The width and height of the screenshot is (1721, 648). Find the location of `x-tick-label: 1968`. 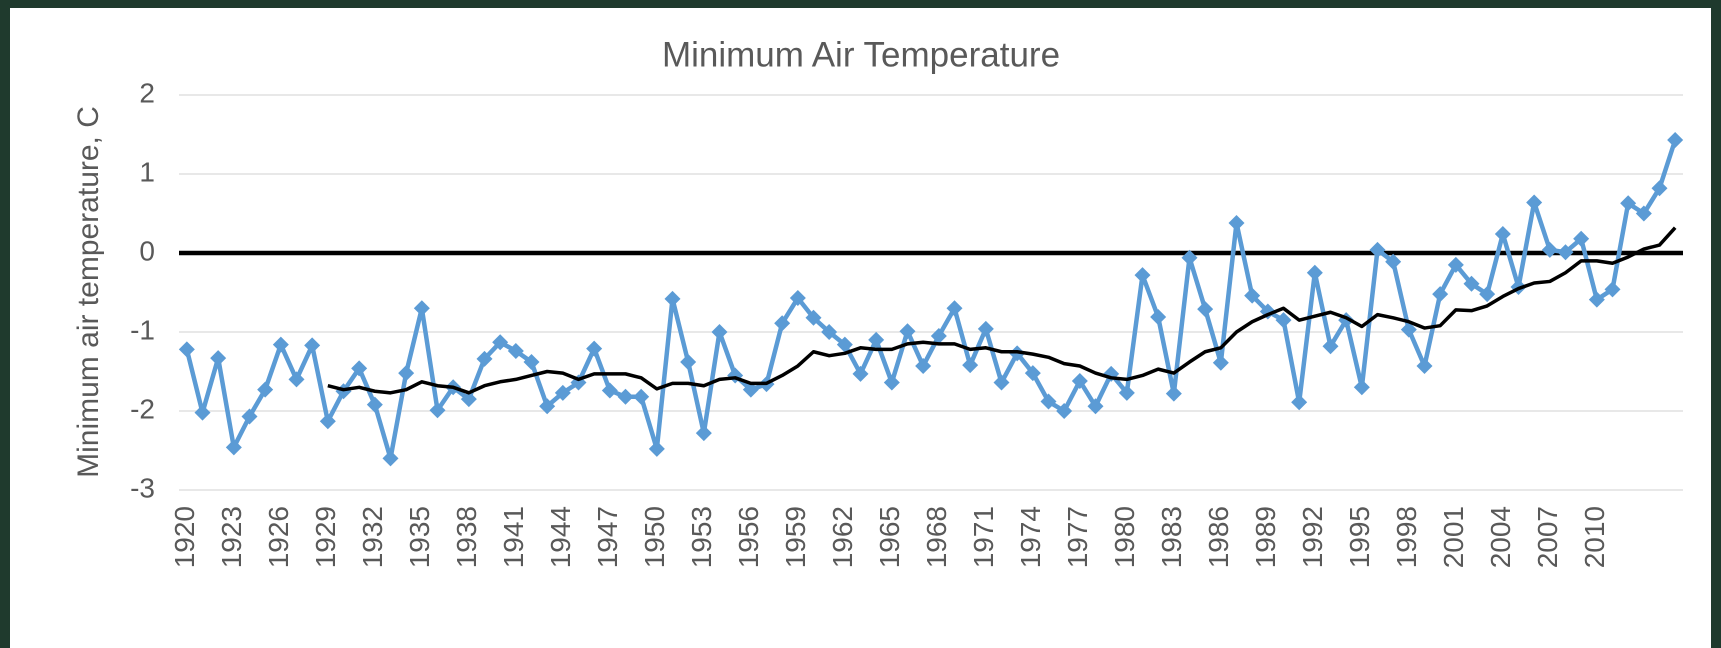

x-tick-label: 1968 is located at coordinates (936, 537).